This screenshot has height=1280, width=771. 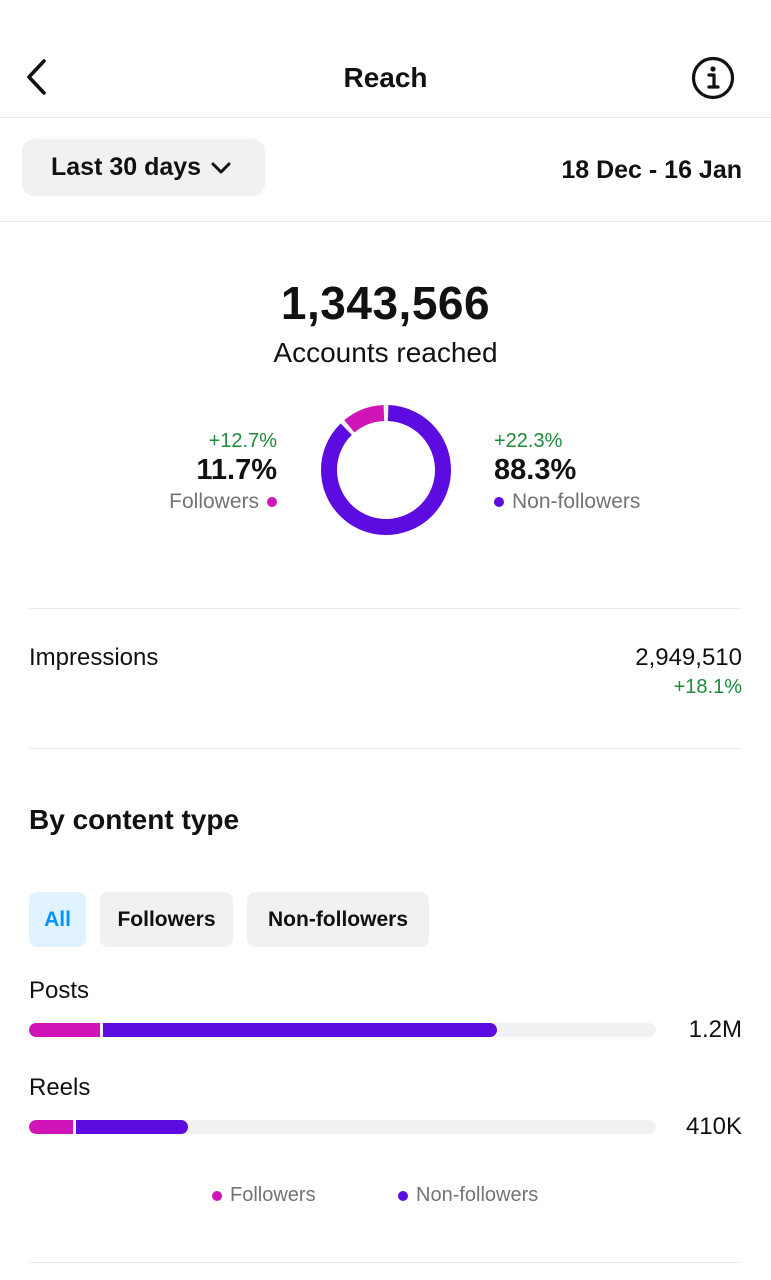 What do you see at coordinates (59, 990) in the screenshot?
I see `posts-label: Posts` at bounding box center [59, 990].